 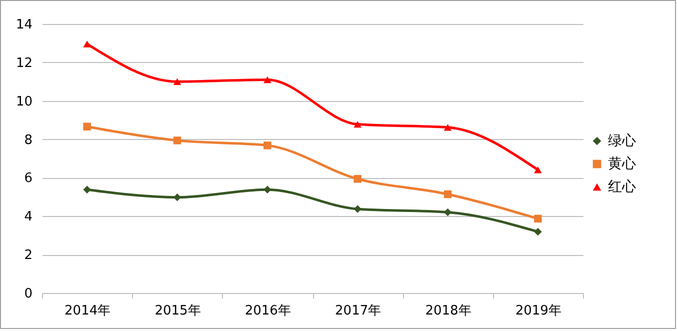 I want to click on x-tick-label: 2018年, so click(x=448, y=311).